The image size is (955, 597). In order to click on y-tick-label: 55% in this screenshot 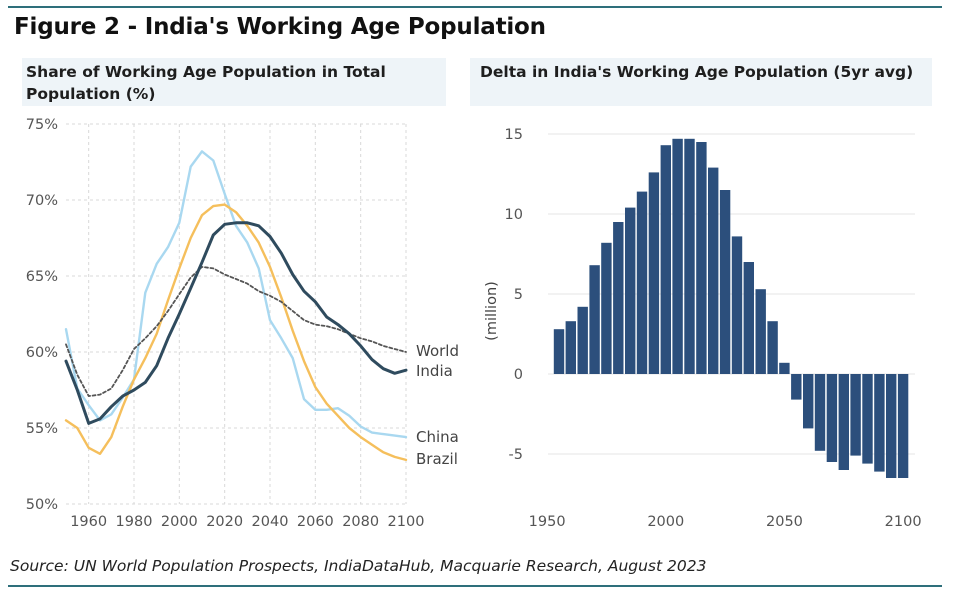, I will do `click(42, 429)`.